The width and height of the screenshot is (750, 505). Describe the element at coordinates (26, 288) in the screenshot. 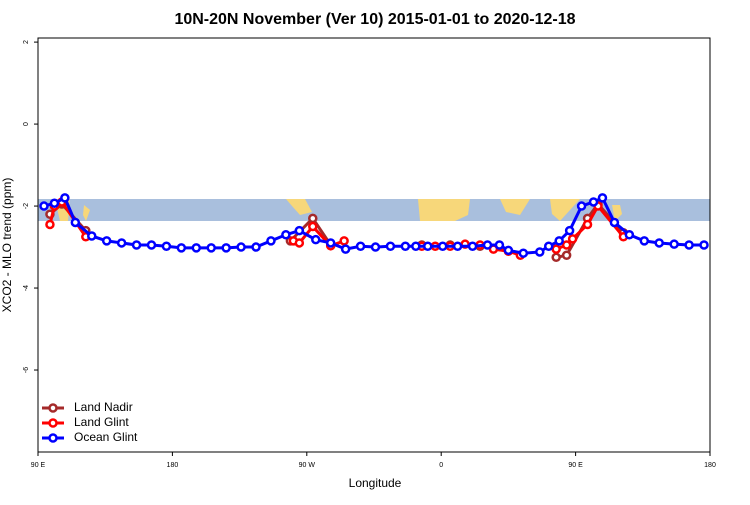

I see `y-tick-label: -4` at that location.